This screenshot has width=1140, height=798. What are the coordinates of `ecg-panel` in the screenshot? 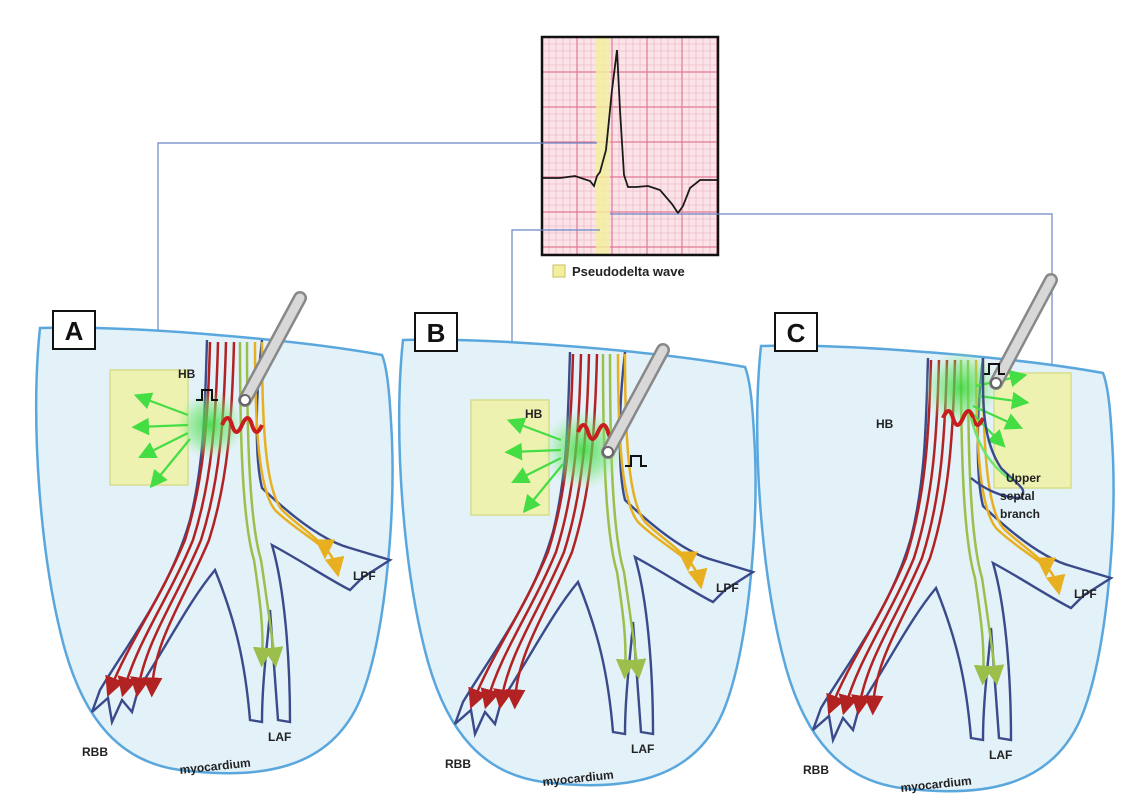 It's located at (630, 146).